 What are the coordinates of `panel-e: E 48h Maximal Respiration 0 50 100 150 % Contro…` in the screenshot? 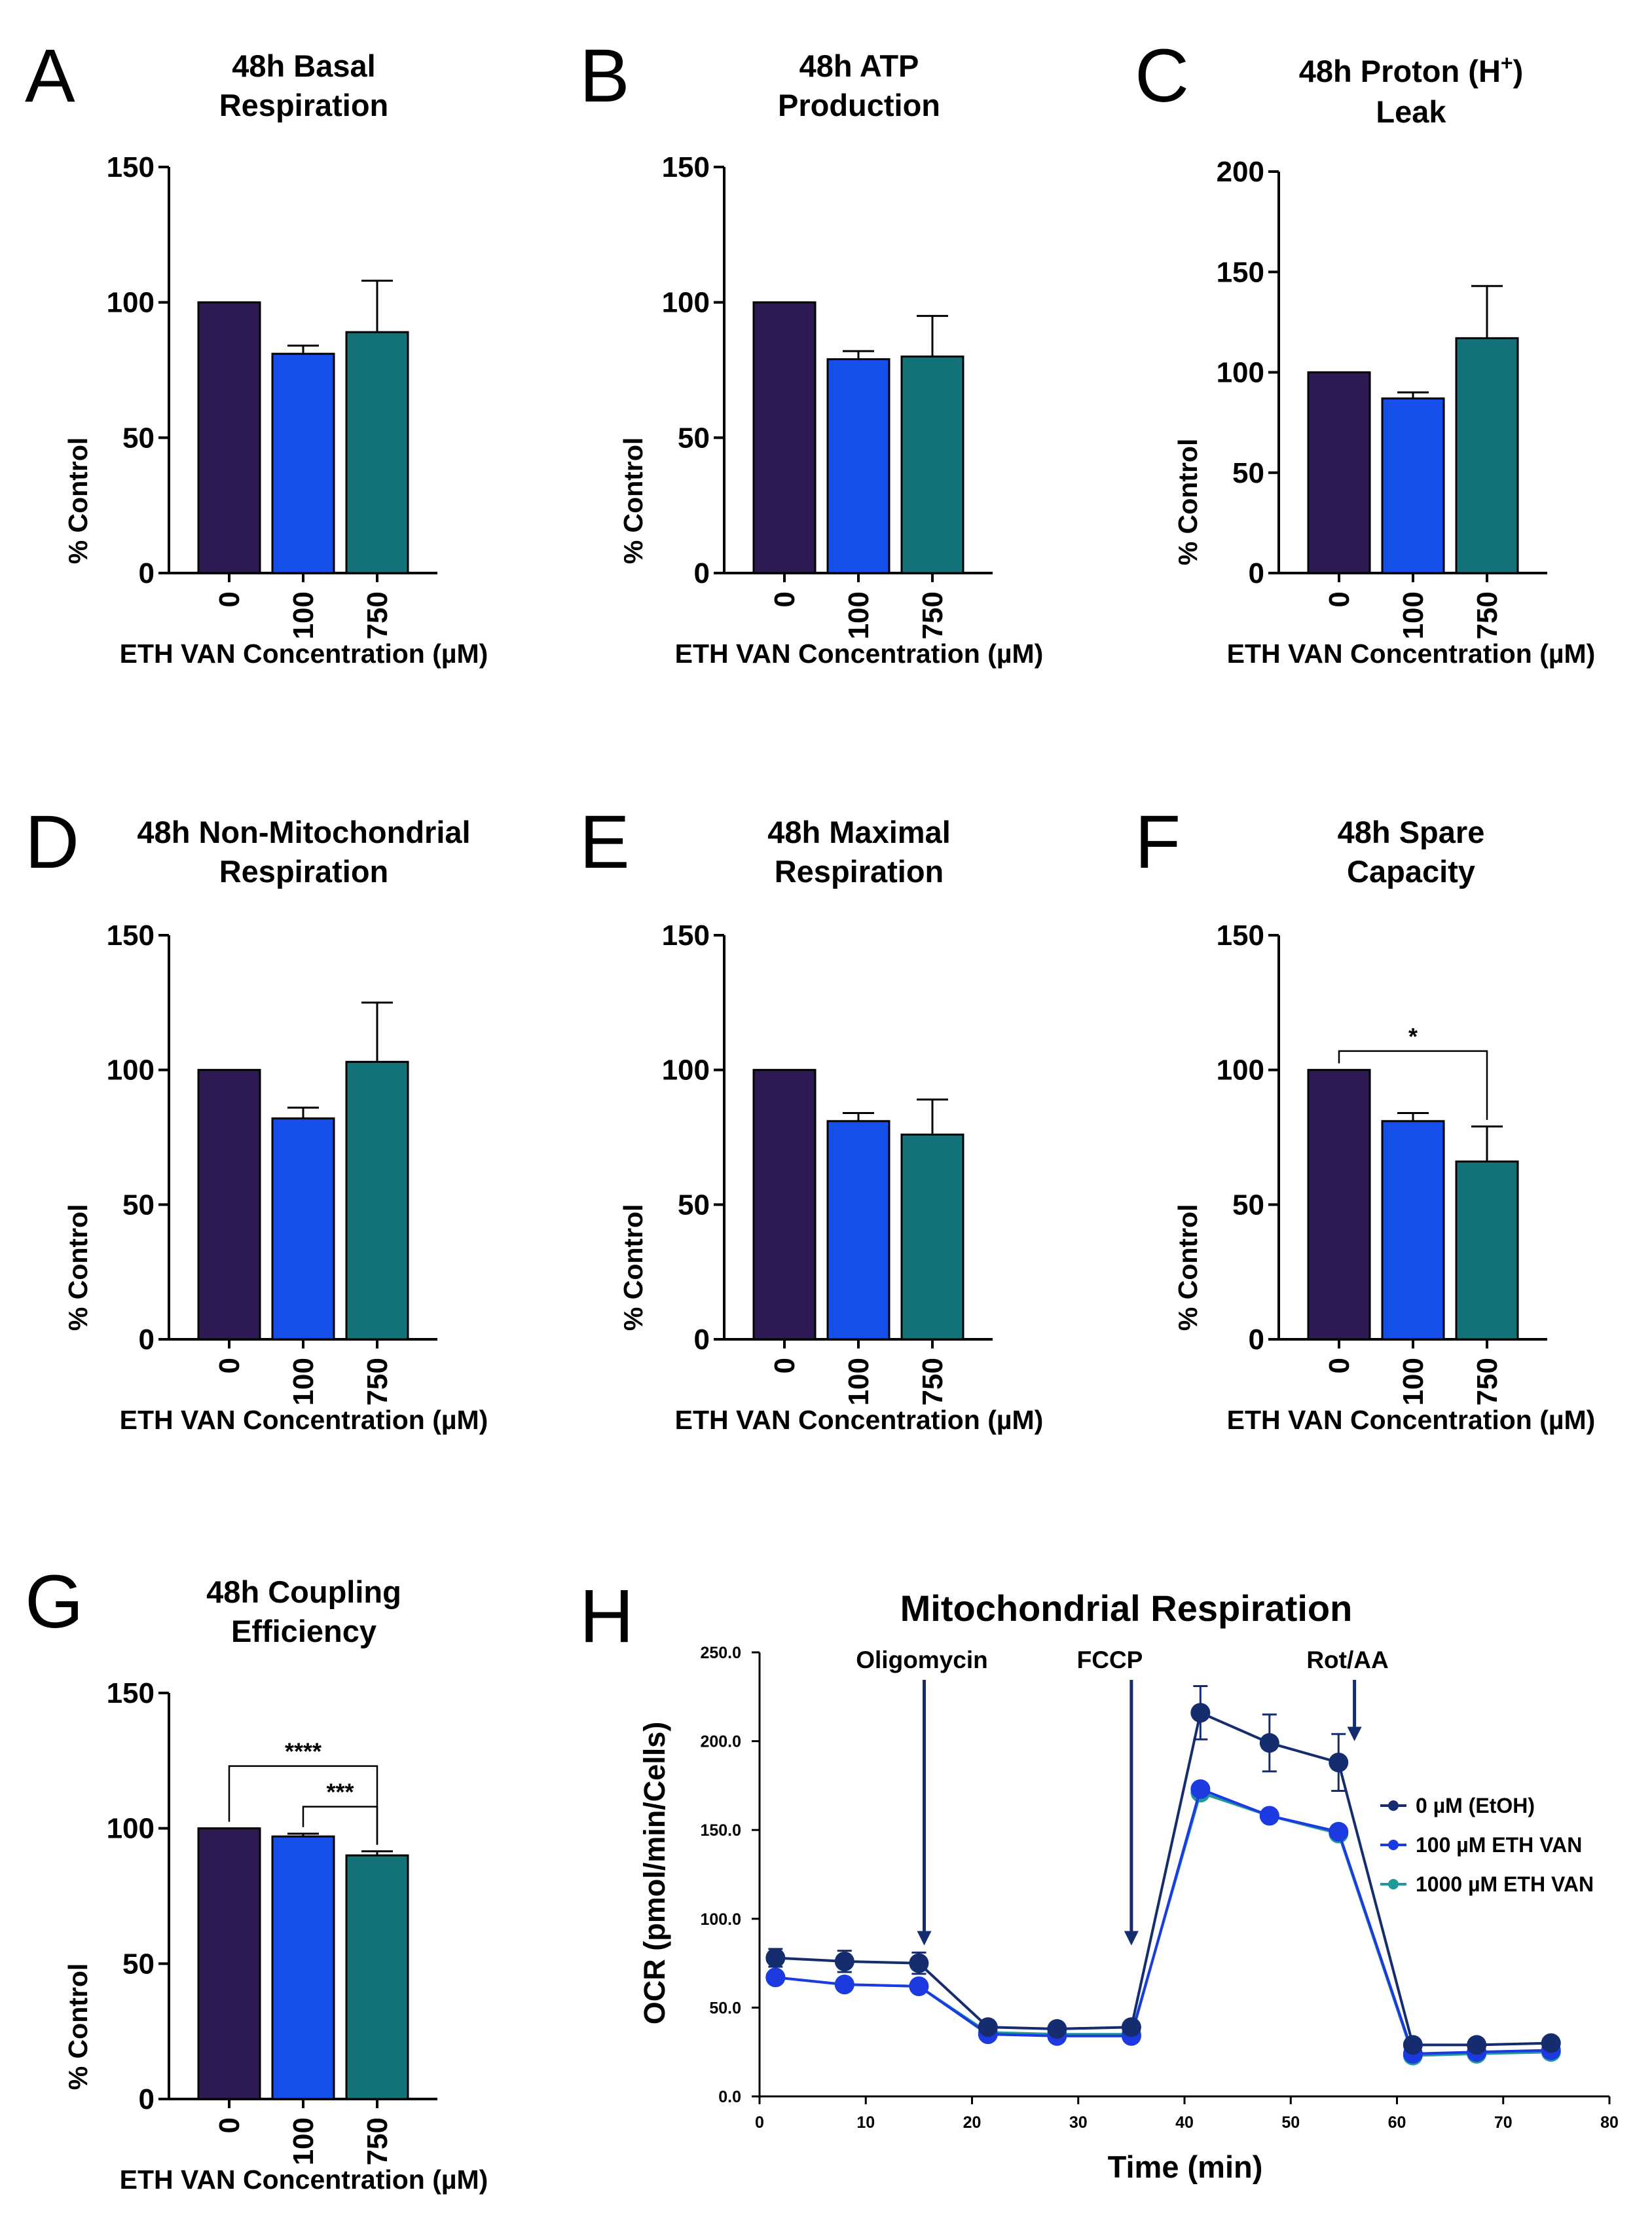 It's located at (811, 1117).